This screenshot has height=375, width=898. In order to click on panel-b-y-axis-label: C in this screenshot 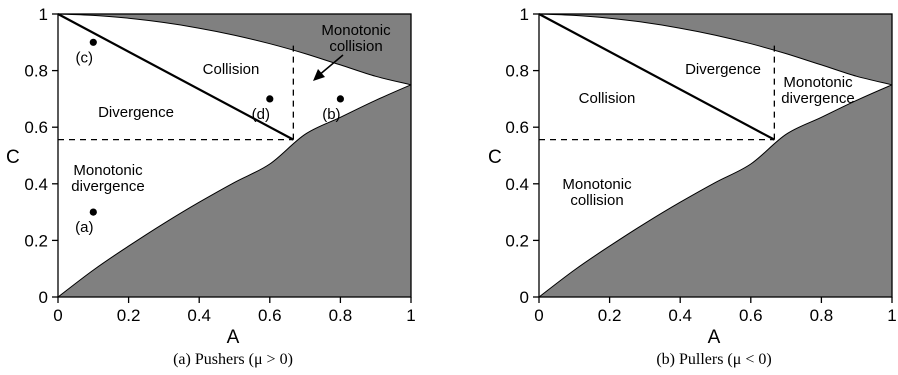, I will do `click(495, 157)`.